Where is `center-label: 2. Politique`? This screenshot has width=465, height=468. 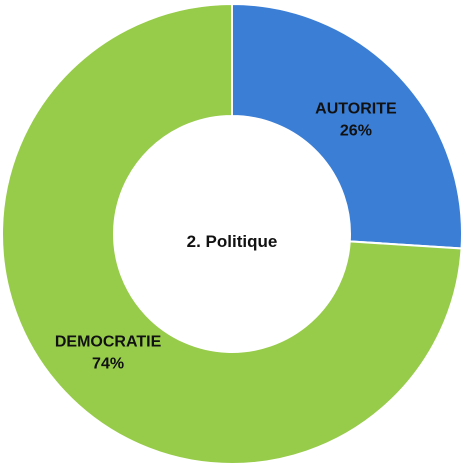
center-label: 2. Politique is located at coordinates (232, 241).